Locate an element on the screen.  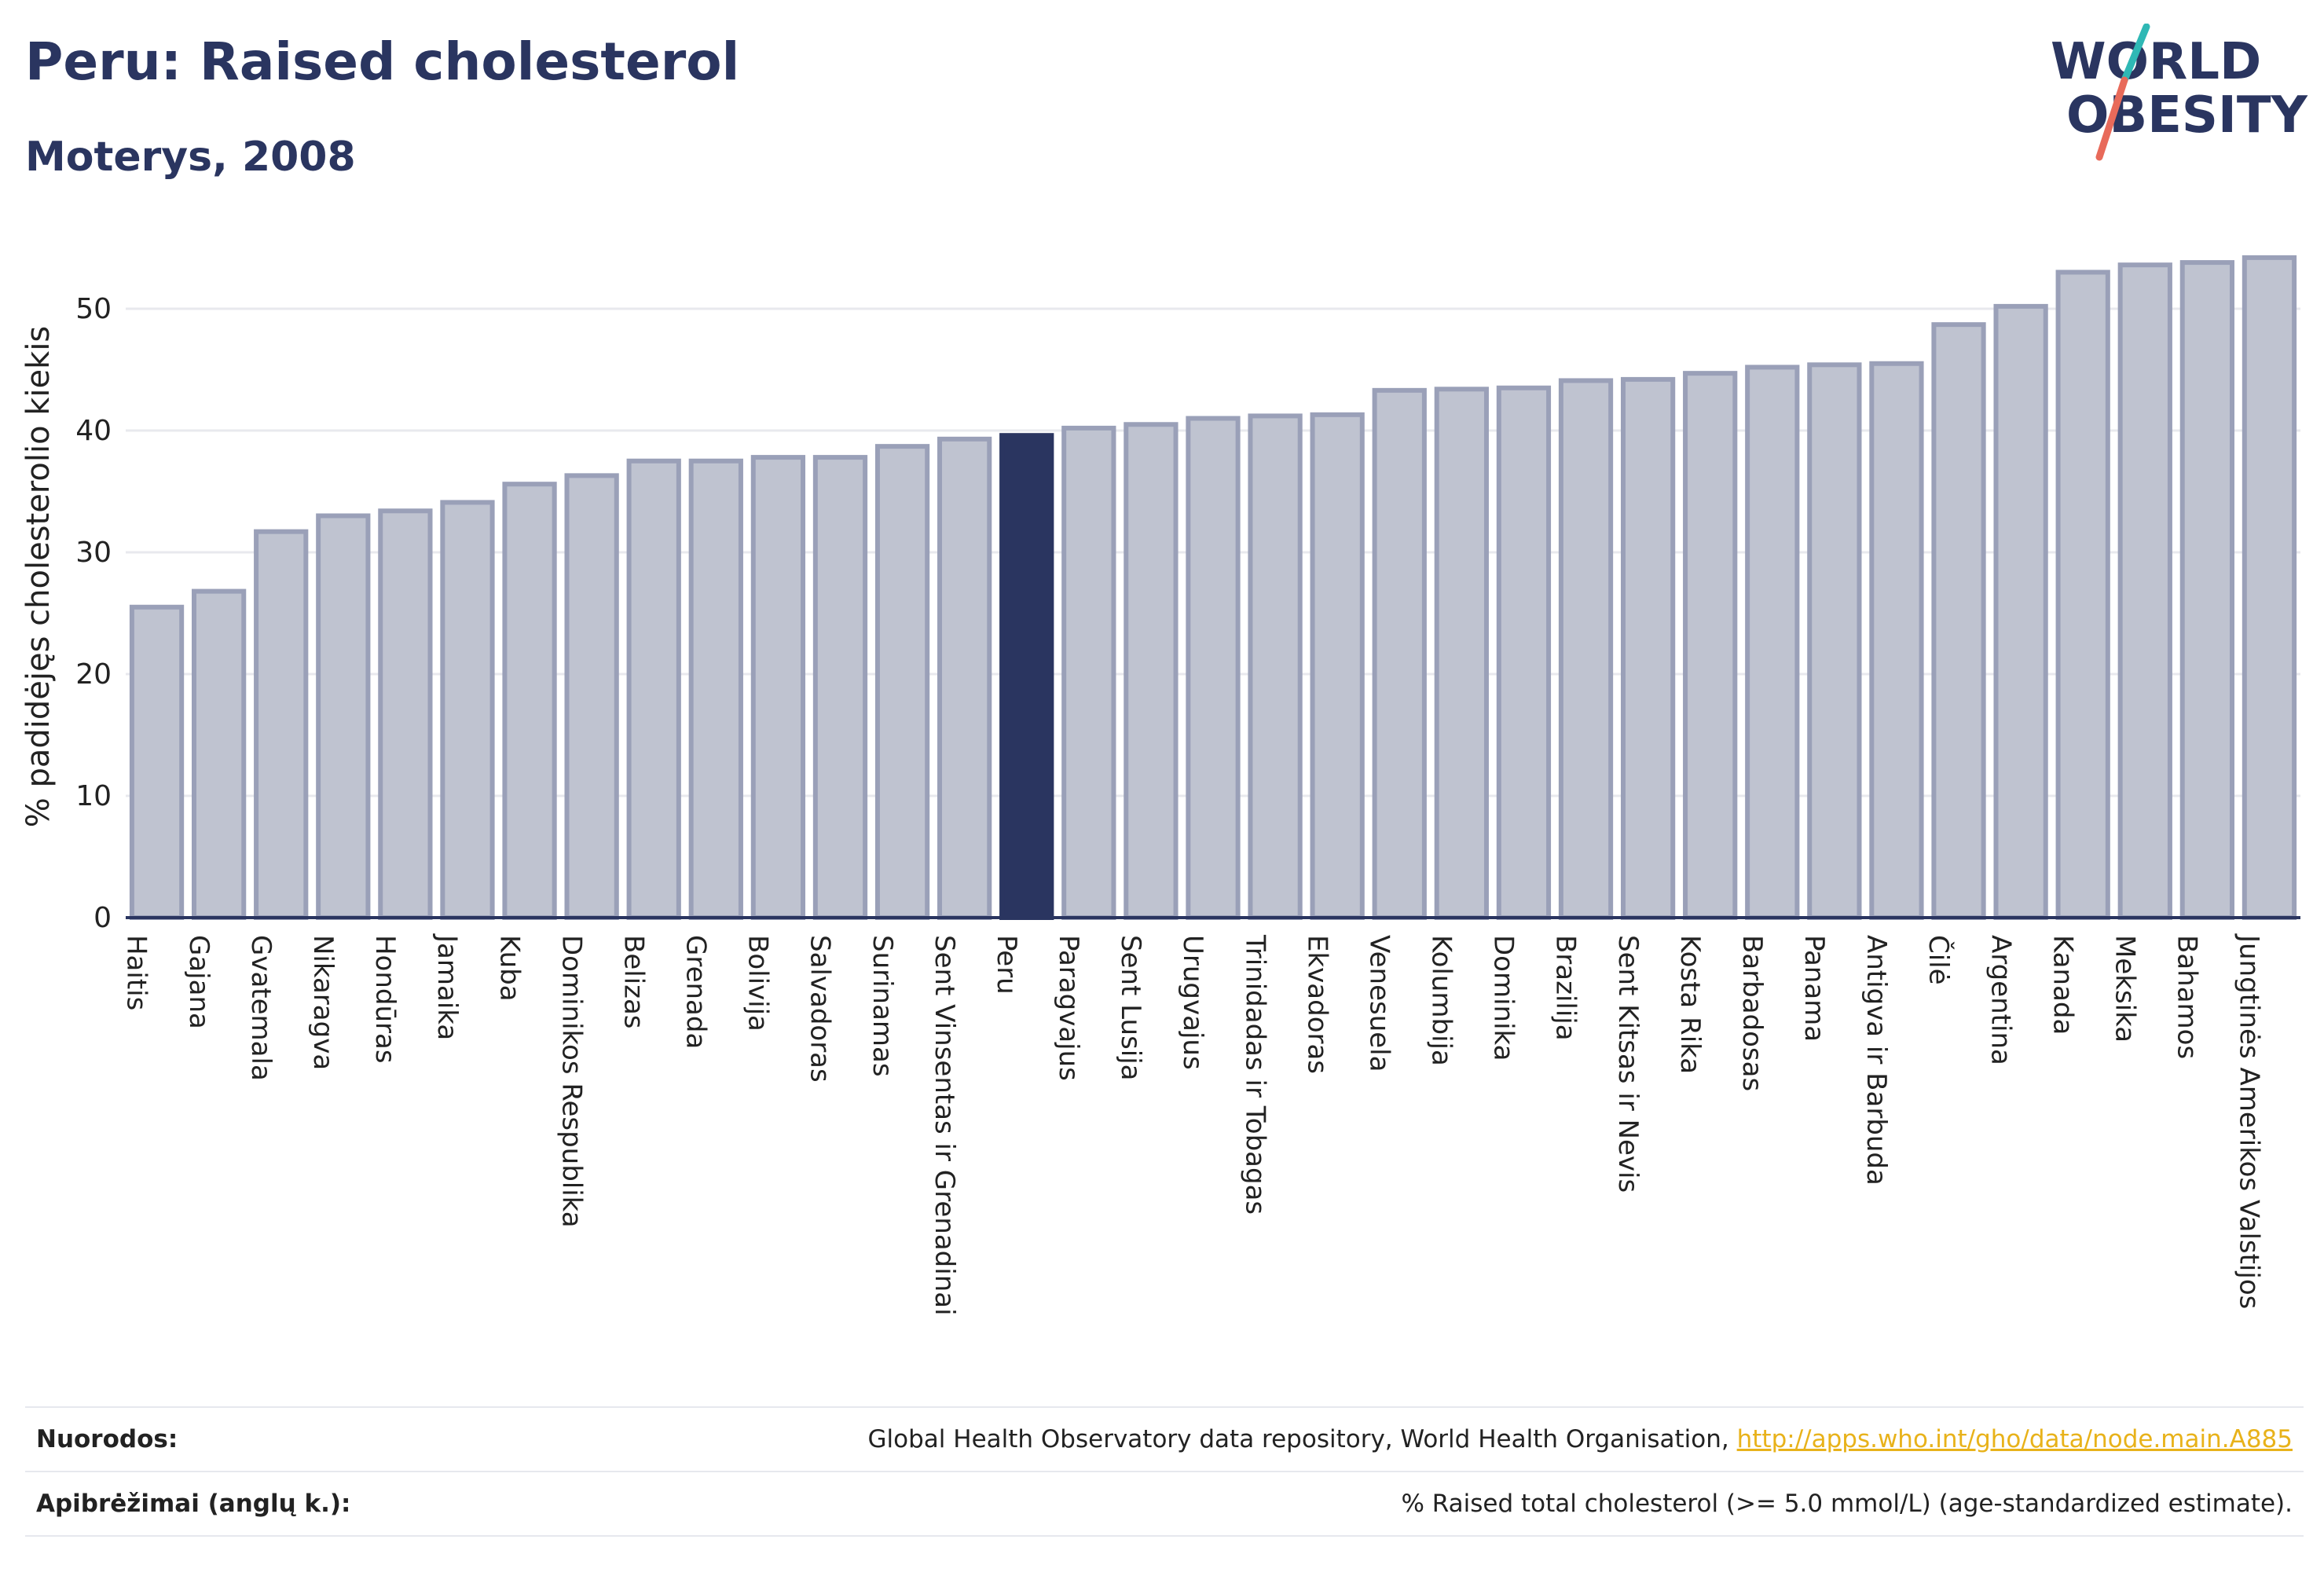
bar-urugvajus is located at coordinates (1213, 668).